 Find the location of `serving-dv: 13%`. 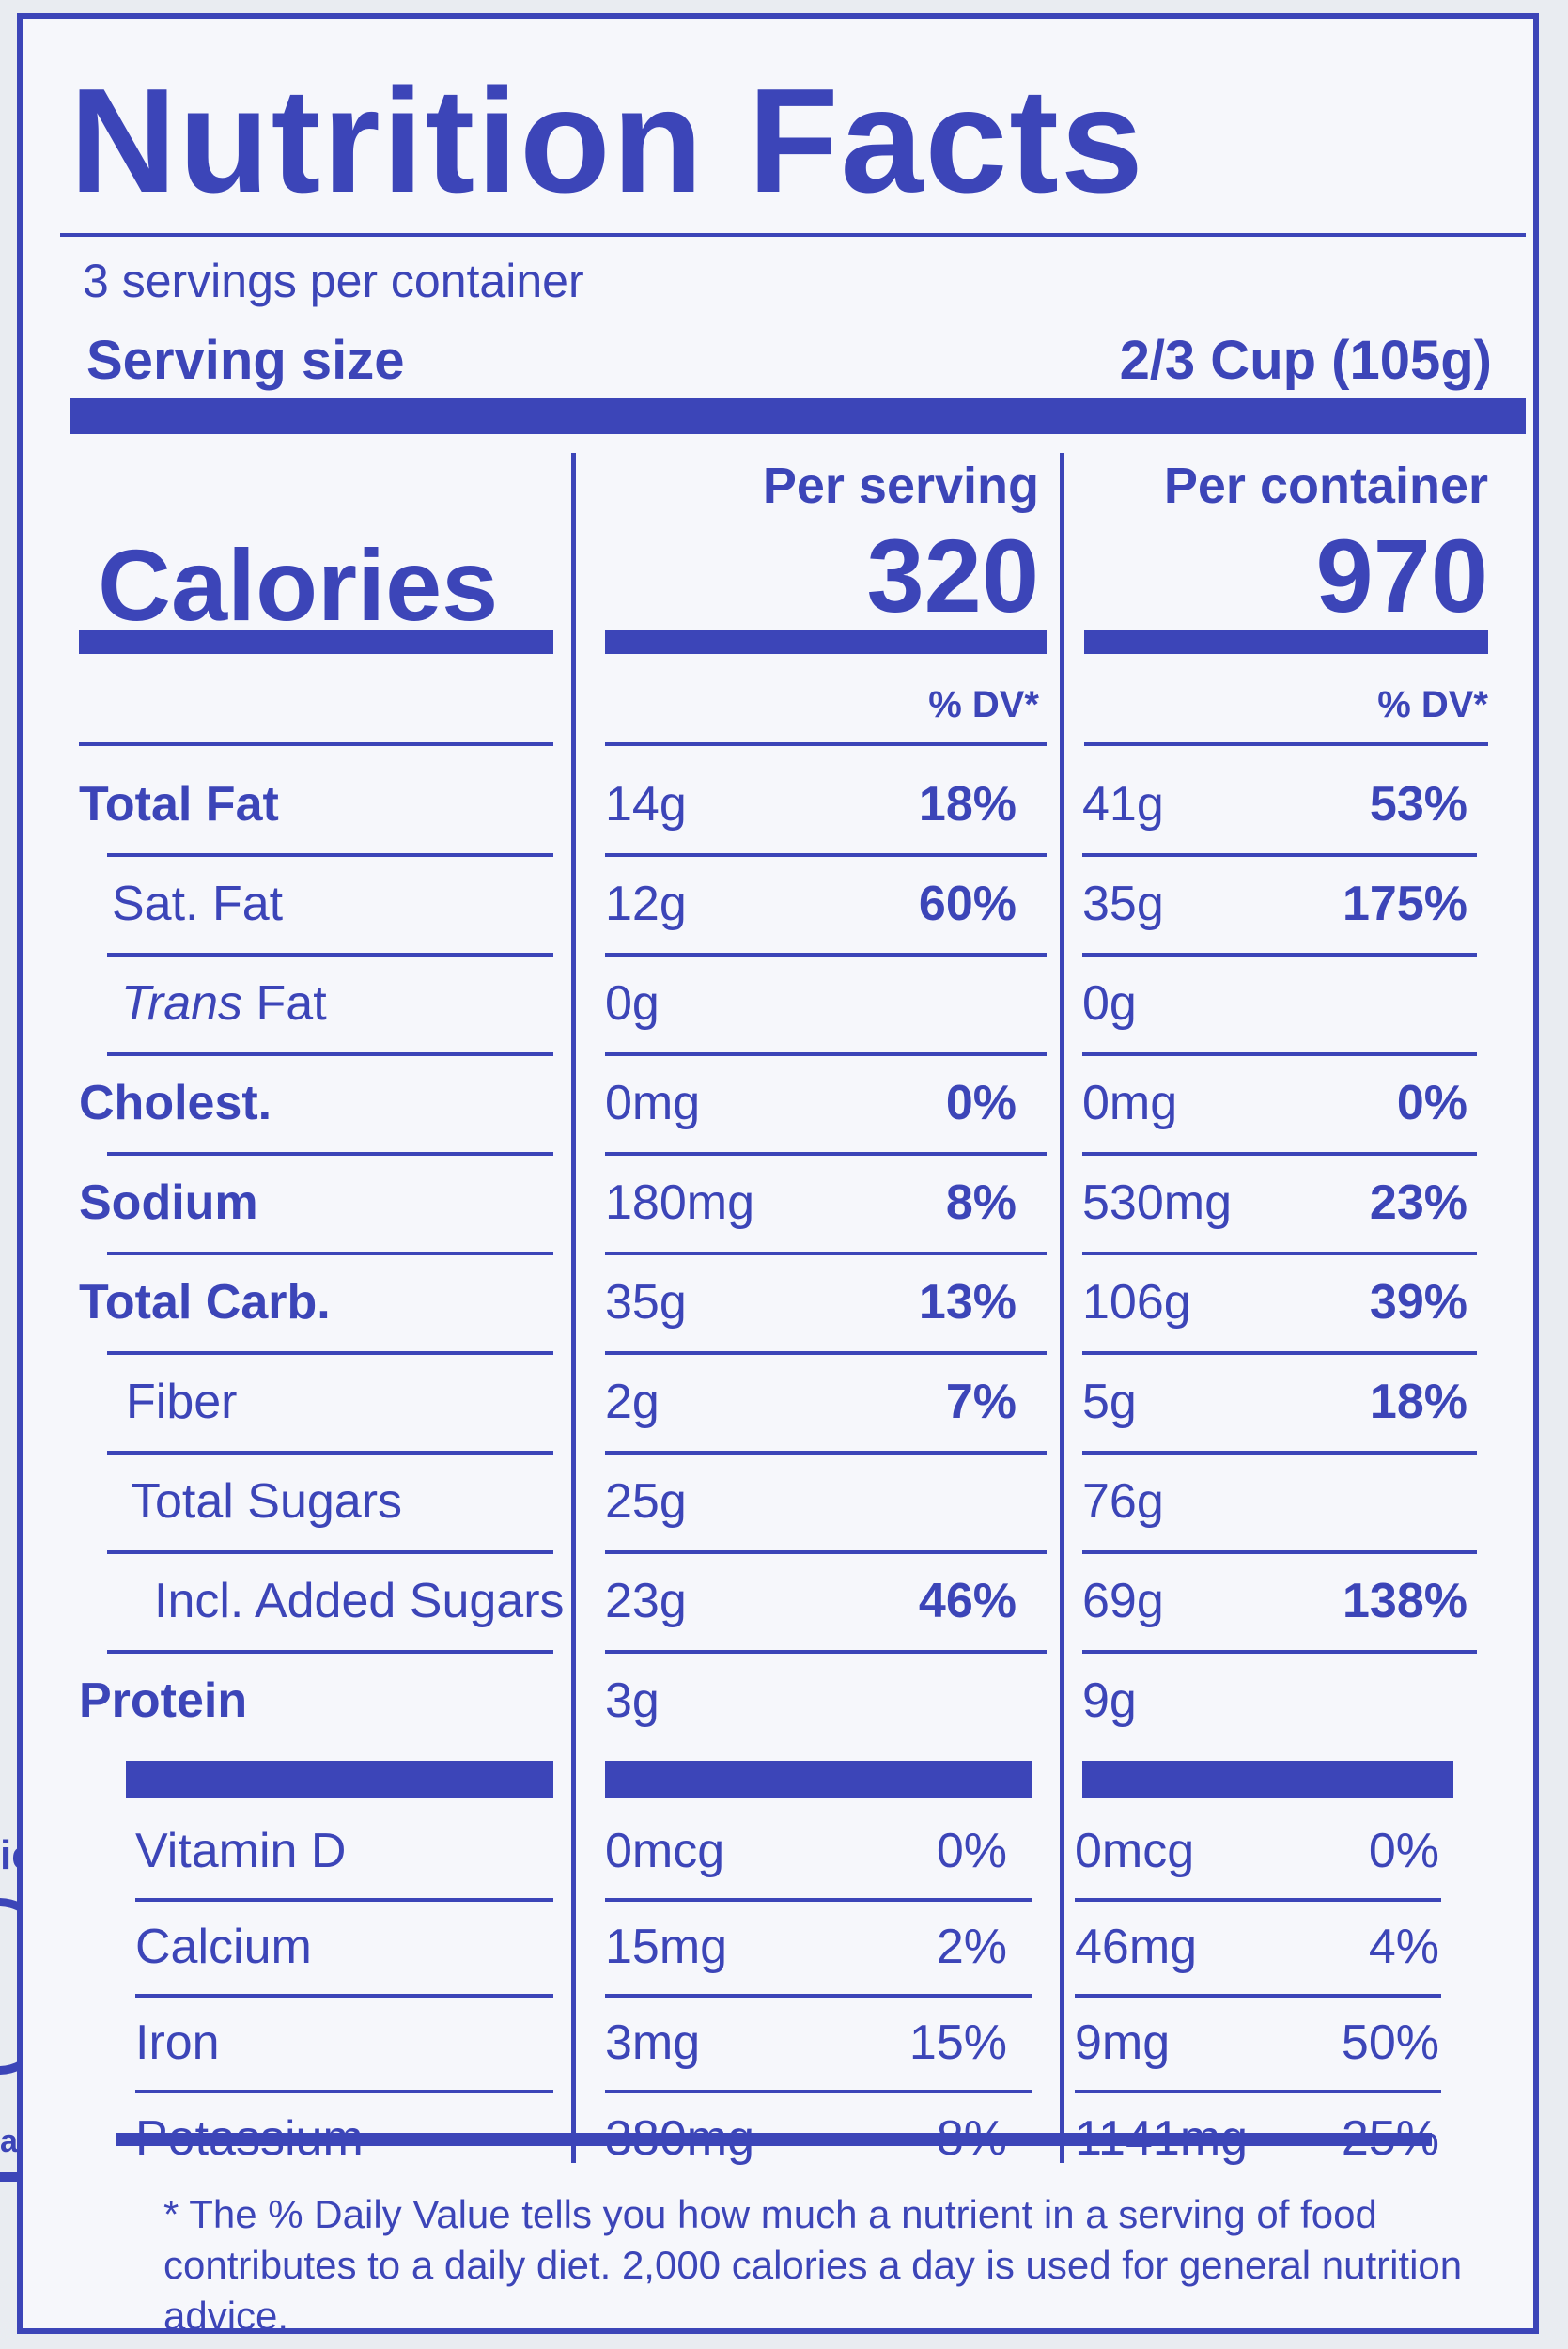

serving-dv: 13% is located at coordinates (967, 1302).